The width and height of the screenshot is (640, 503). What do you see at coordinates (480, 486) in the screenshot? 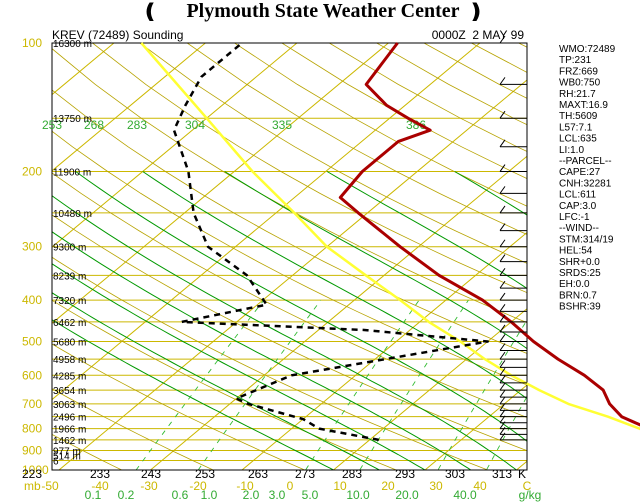
I see `celsius-label: 40` at bounding box center [480, 486].